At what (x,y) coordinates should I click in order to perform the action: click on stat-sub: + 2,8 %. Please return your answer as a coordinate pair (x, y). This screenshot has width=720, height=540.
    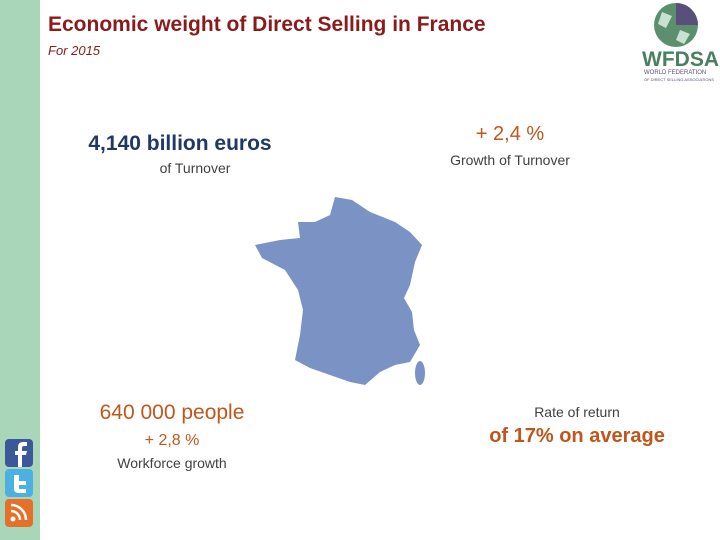
    Looking at the image, I should click on (172, 440).